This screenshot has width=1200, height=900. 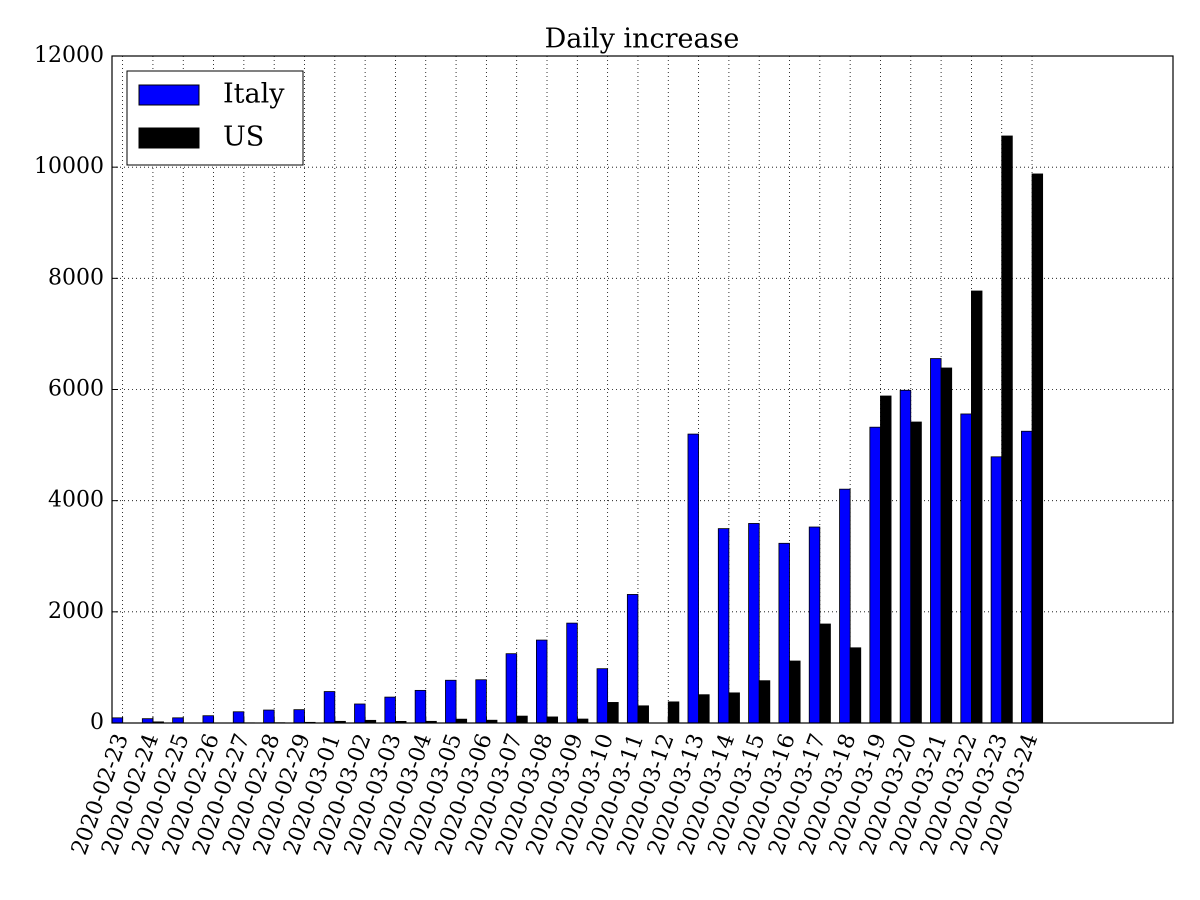 What do you see at coordinates (254, 94) in the screenshot?
I see `legend-label: Italy` at bounding box center [254, 94].